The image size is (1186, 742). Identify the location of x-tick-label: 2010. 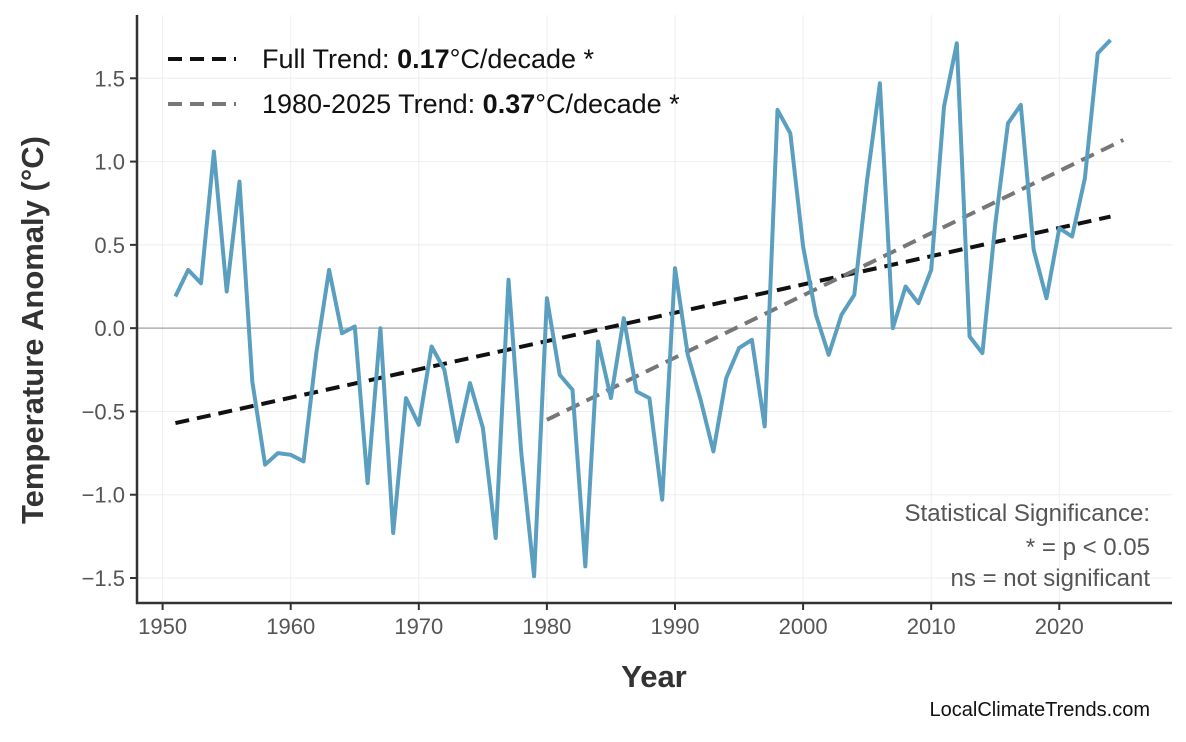
(931, 626).